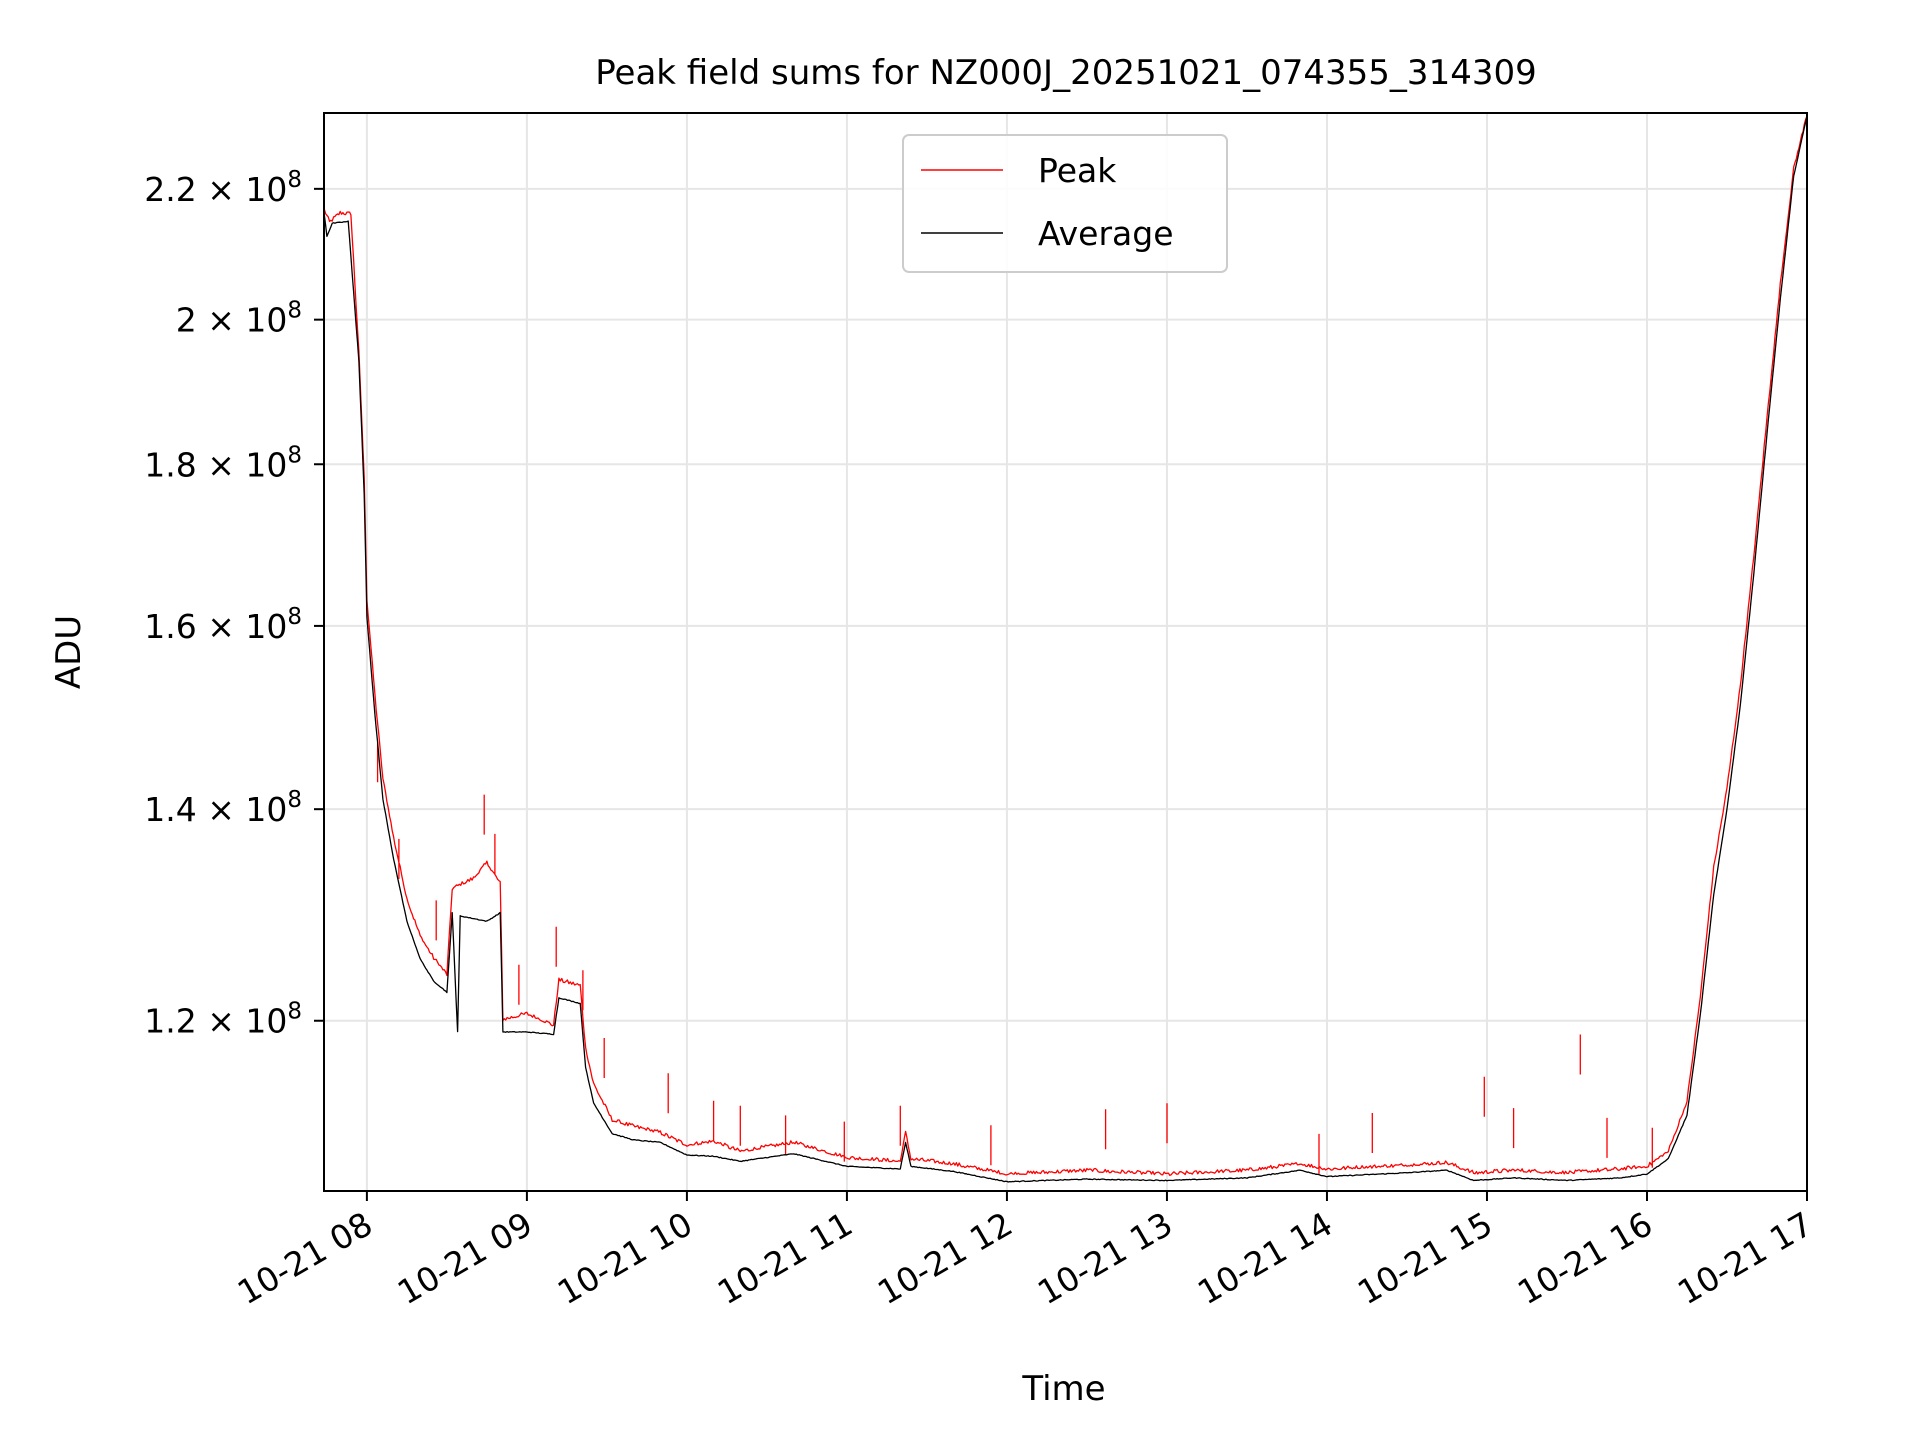 The height and width of the screenshot is (1440, 1920). What do you see at coordinates (170, 626) in the screenshot?
I see `y-tick-mantissa: 1.6` at bounding box center [170, 626].